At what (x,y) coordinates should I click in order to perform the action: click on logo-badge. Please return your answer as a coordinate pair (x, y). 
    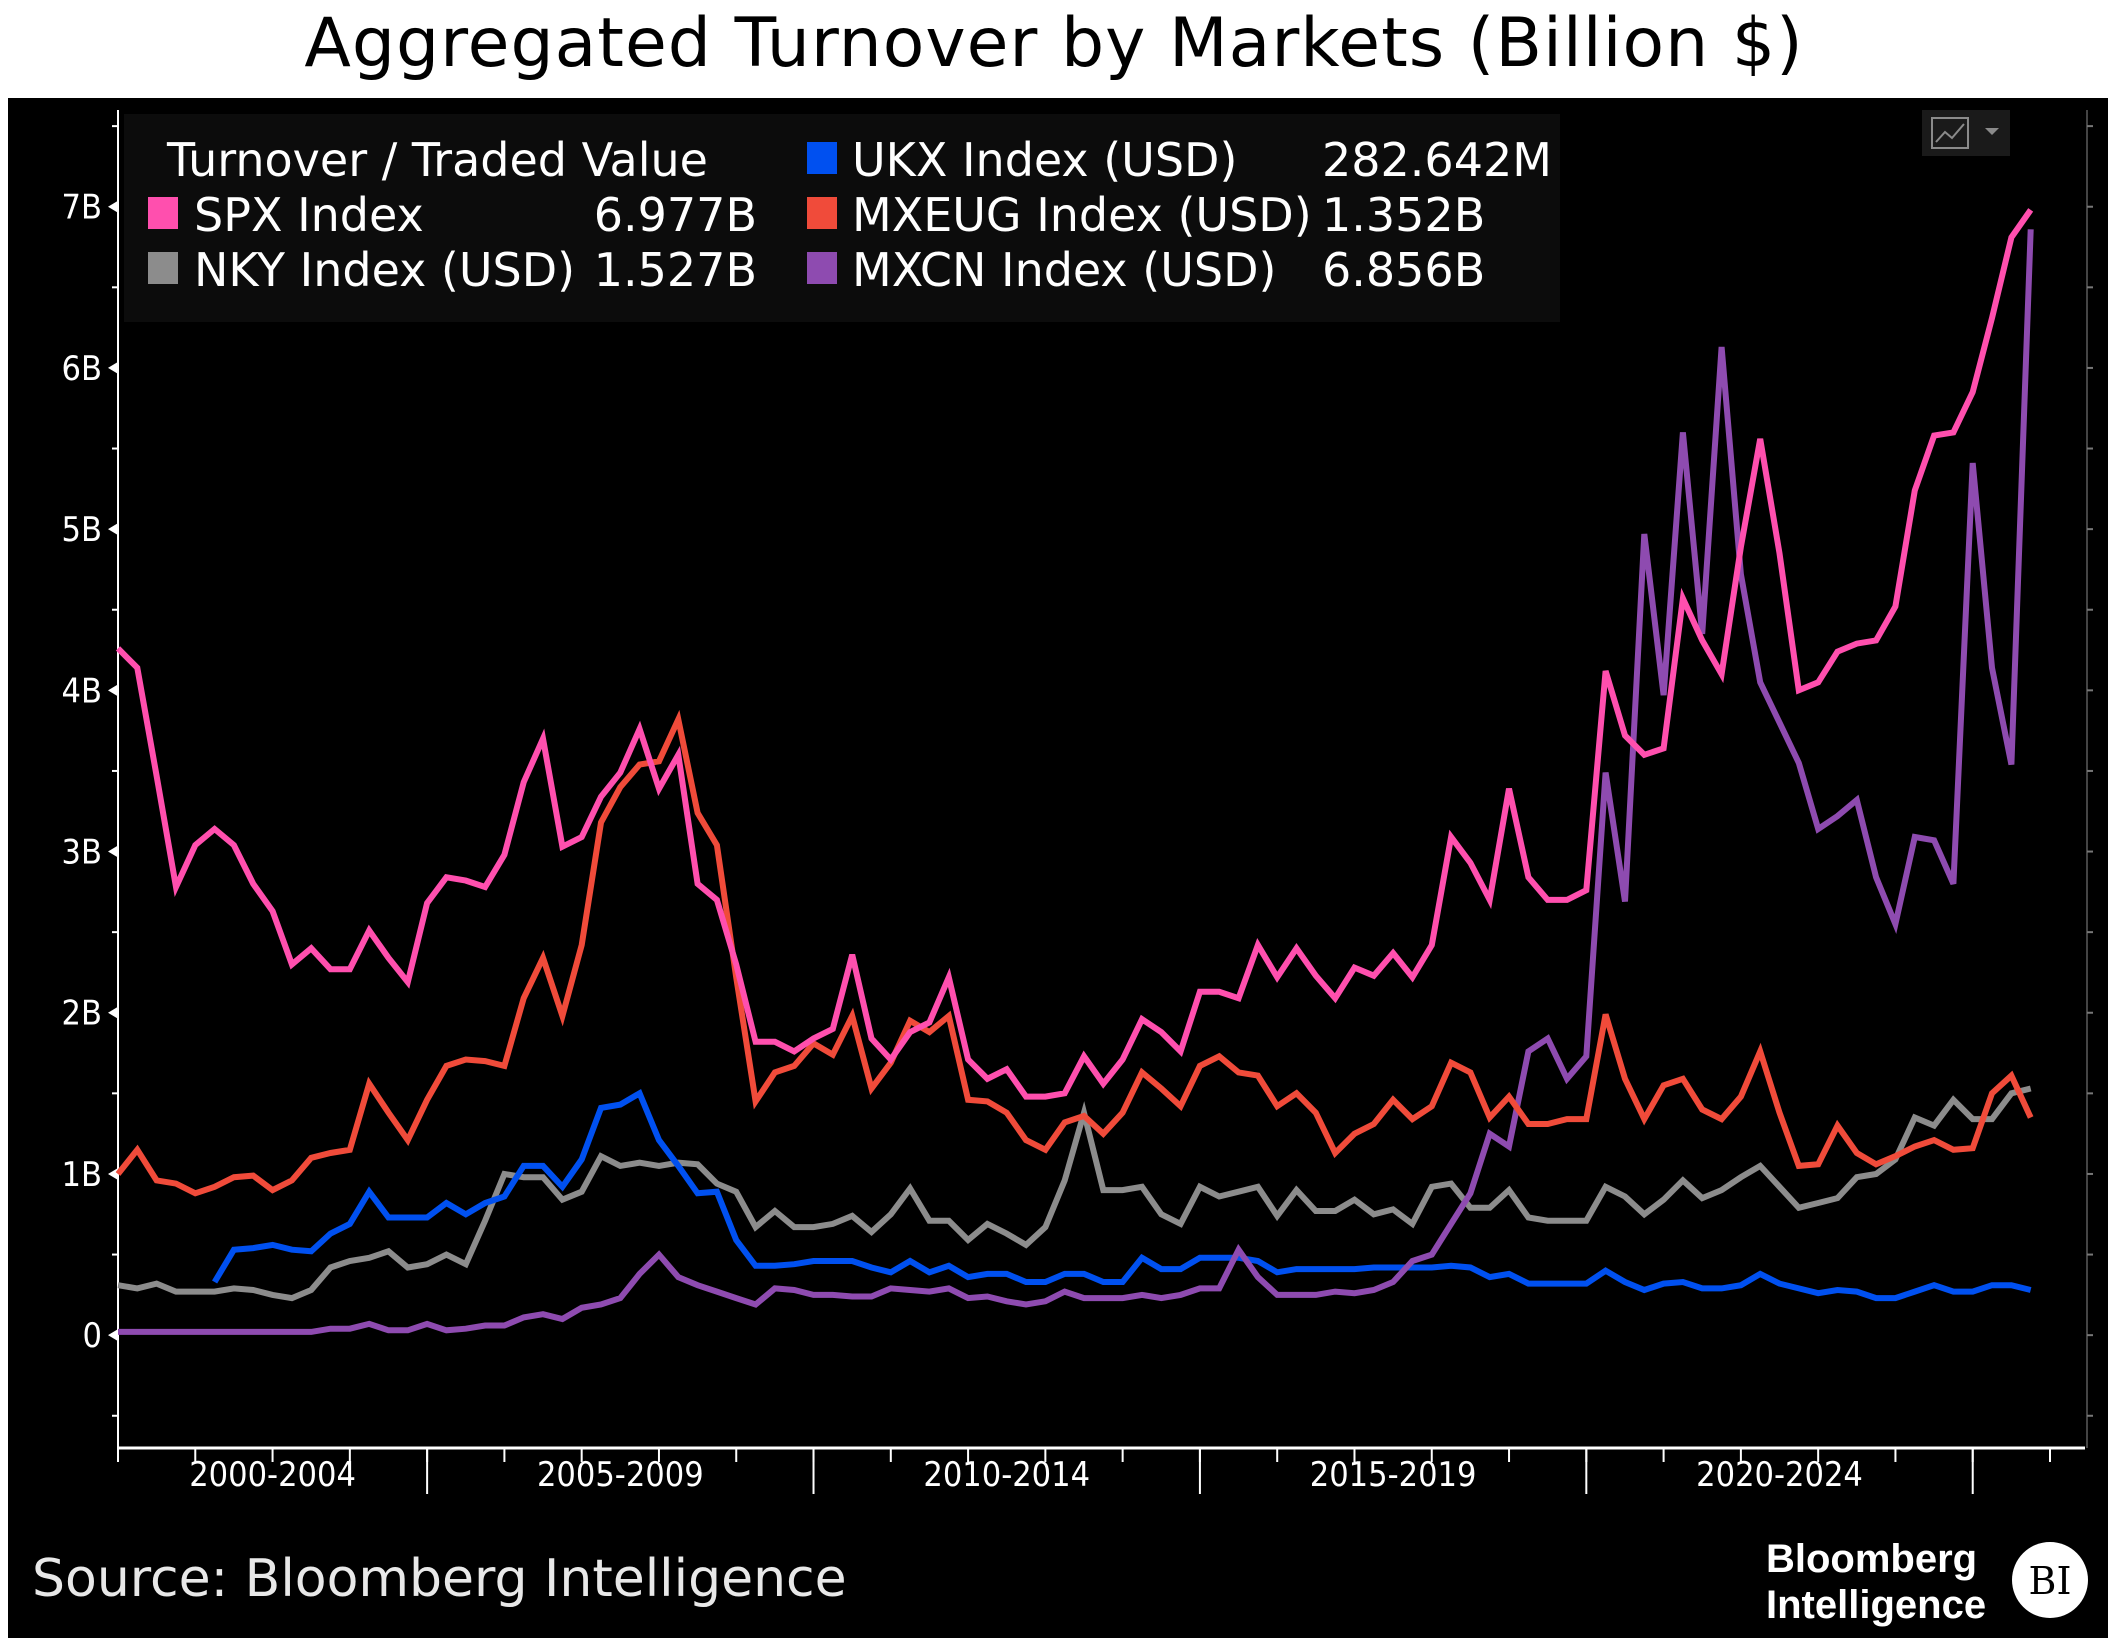
    Looking at the image, I should click on (2050, 1580).